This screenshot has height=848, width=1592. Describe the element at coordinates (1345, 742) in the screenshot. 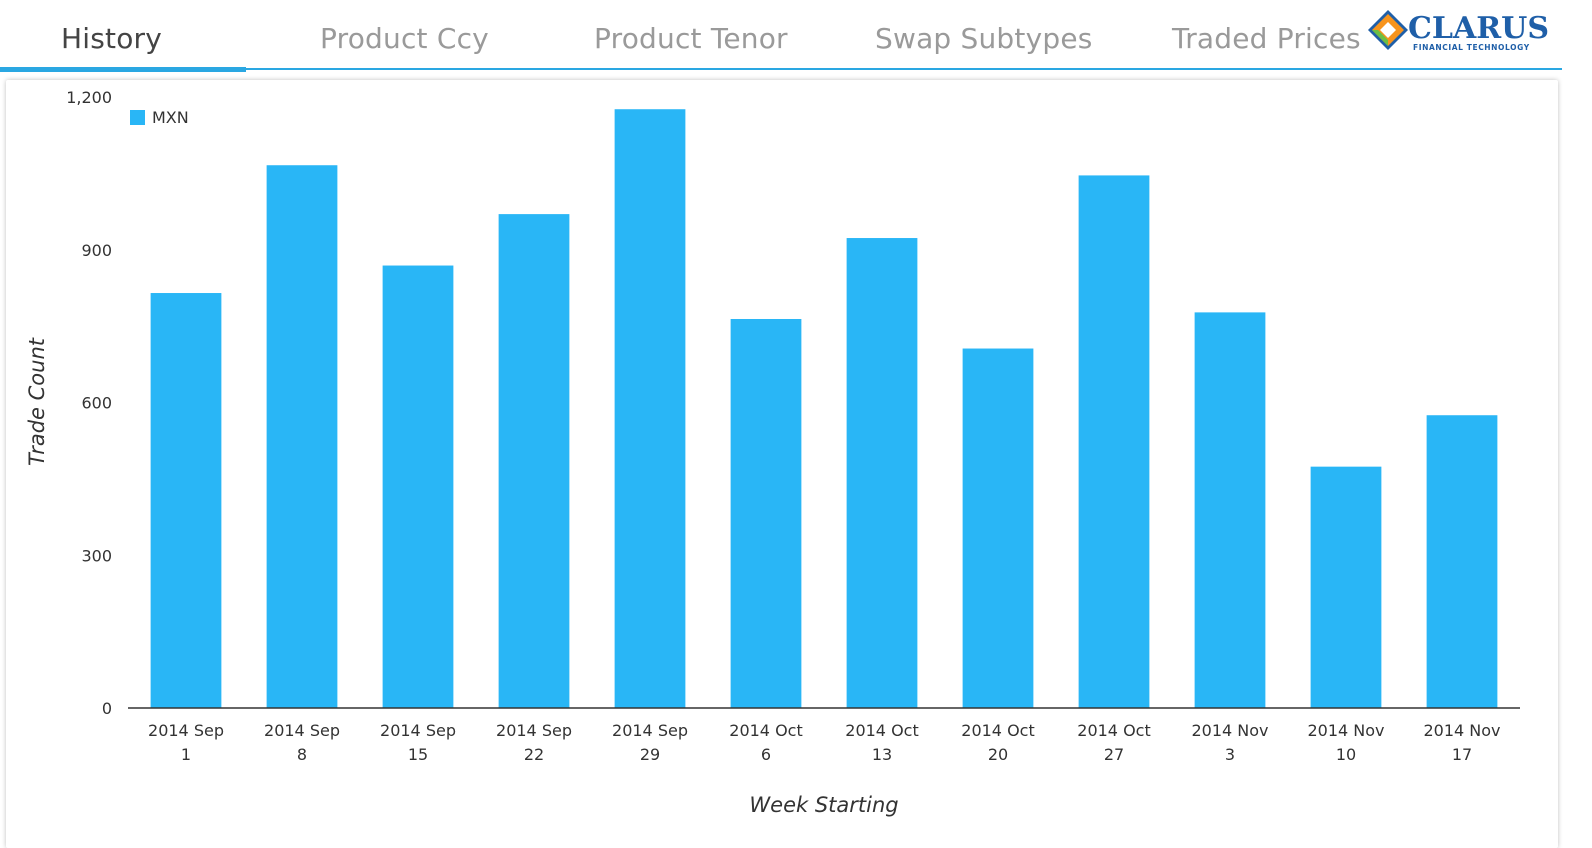

I see `x-tick-label: 2014 Nov 10` at that location.